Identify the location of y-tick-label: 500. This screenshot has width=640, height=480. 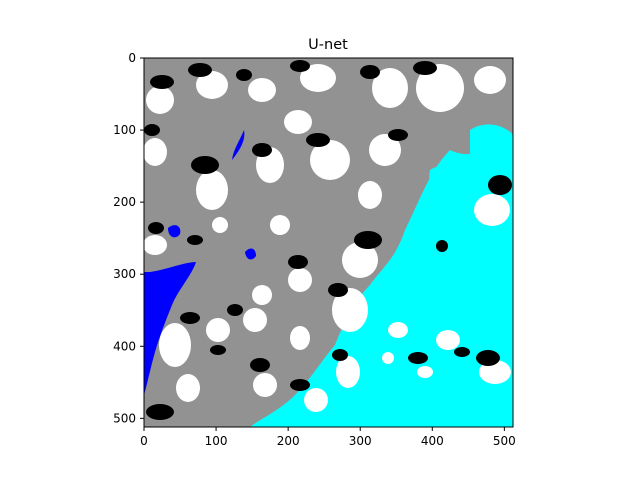
(124, 418).